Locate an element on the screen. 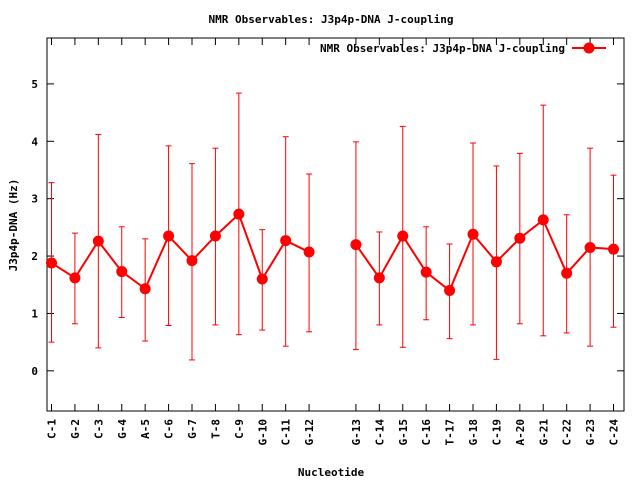 This screenshot has height=480, width=640. x-tick-label: G-13 is located at coordinates (356, 432).